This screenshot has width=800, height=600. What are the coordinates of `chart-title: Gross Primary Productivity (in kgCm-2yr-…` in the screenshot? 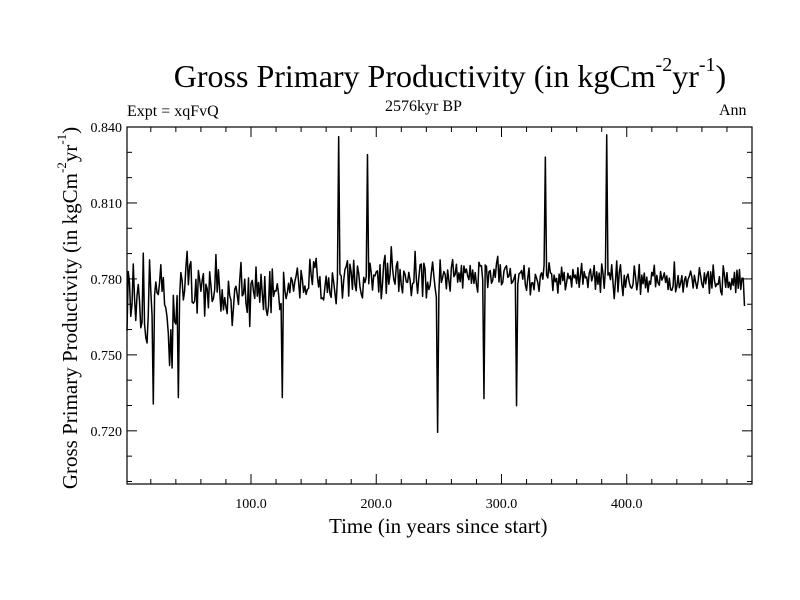 It's located at (450, 74).